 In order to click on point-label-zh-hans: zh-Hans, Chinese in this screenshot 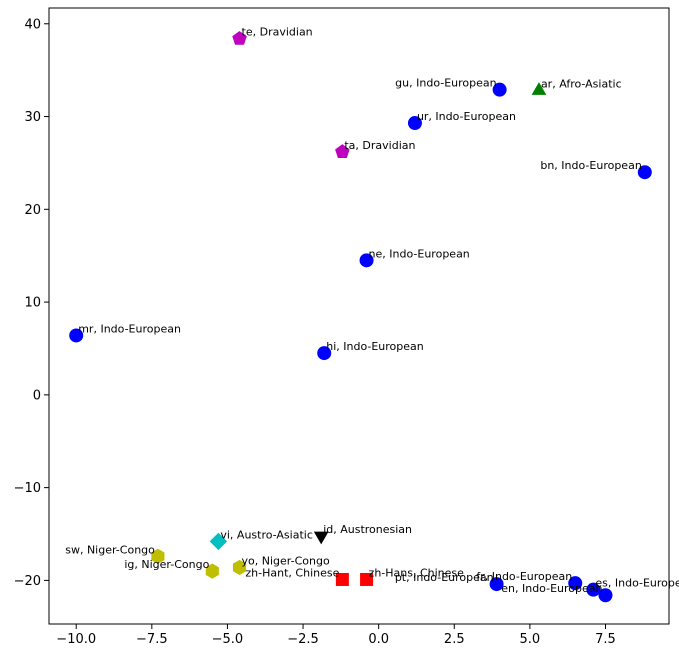, I will do `click(417, 572)`.